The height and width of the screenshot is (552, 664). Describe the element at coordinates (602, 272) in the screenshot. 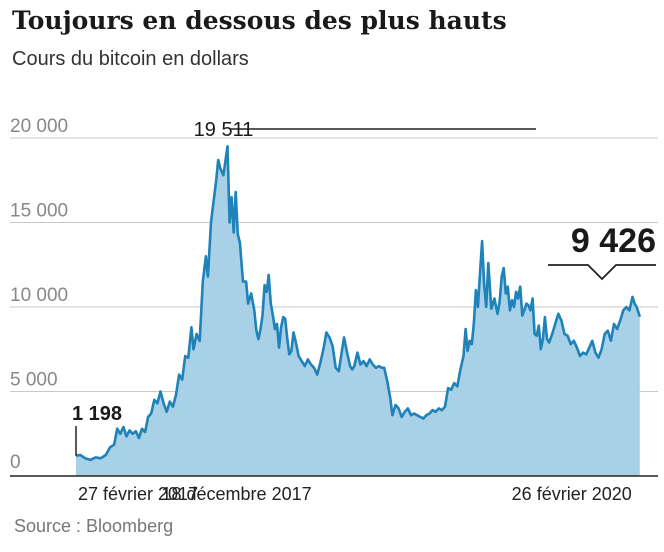

I see `annotation-bracket` at that location.